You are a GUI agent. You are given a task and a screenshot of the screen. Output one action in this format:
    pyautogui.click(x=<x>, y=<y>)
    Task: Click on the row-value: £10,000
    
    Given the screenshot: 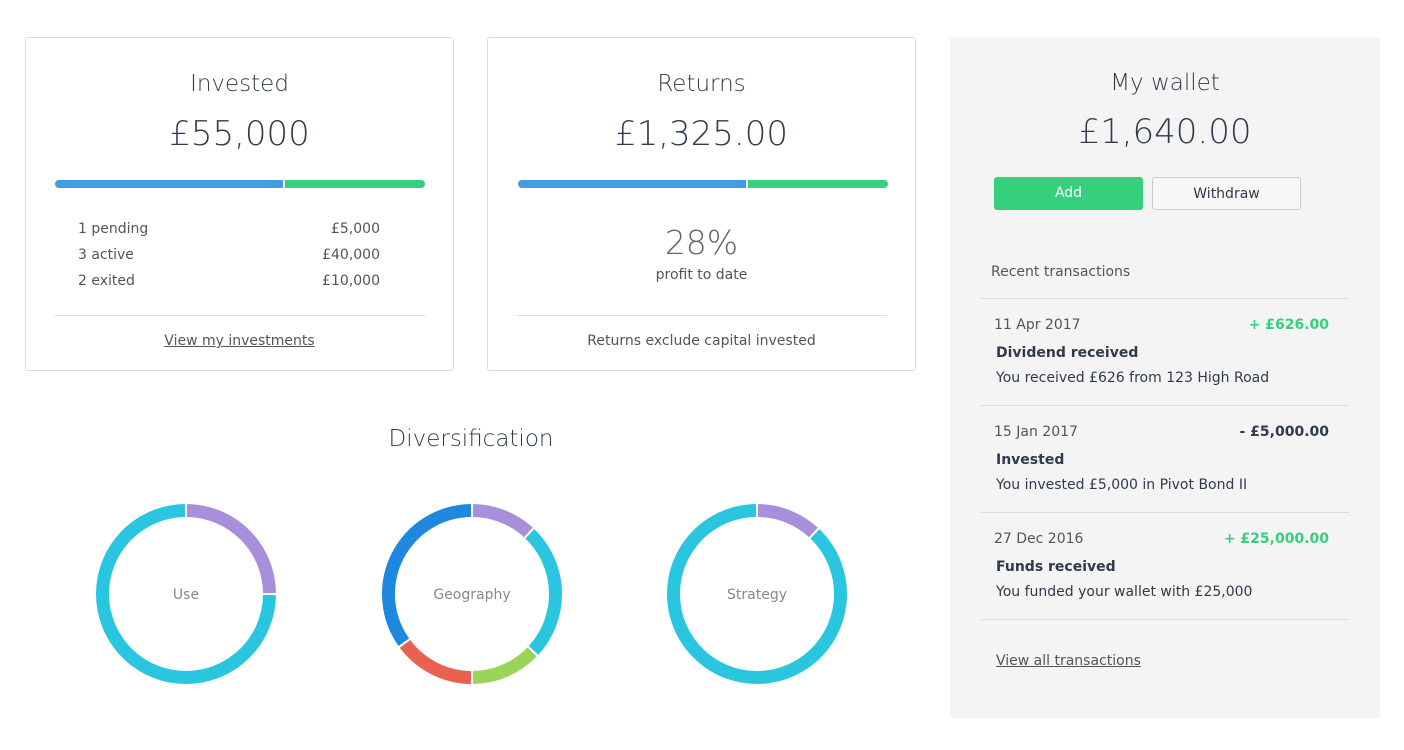 What is the action you would take?
    pyautogui.click(x=351, y=281)
    